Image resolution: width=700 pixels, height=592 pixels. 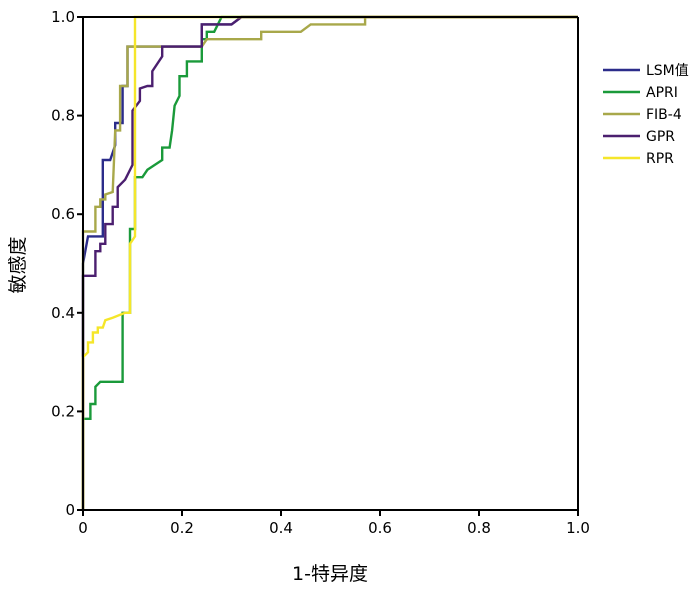 I want to click on x-tick-label: 0.8, so click(x=479, y=528).